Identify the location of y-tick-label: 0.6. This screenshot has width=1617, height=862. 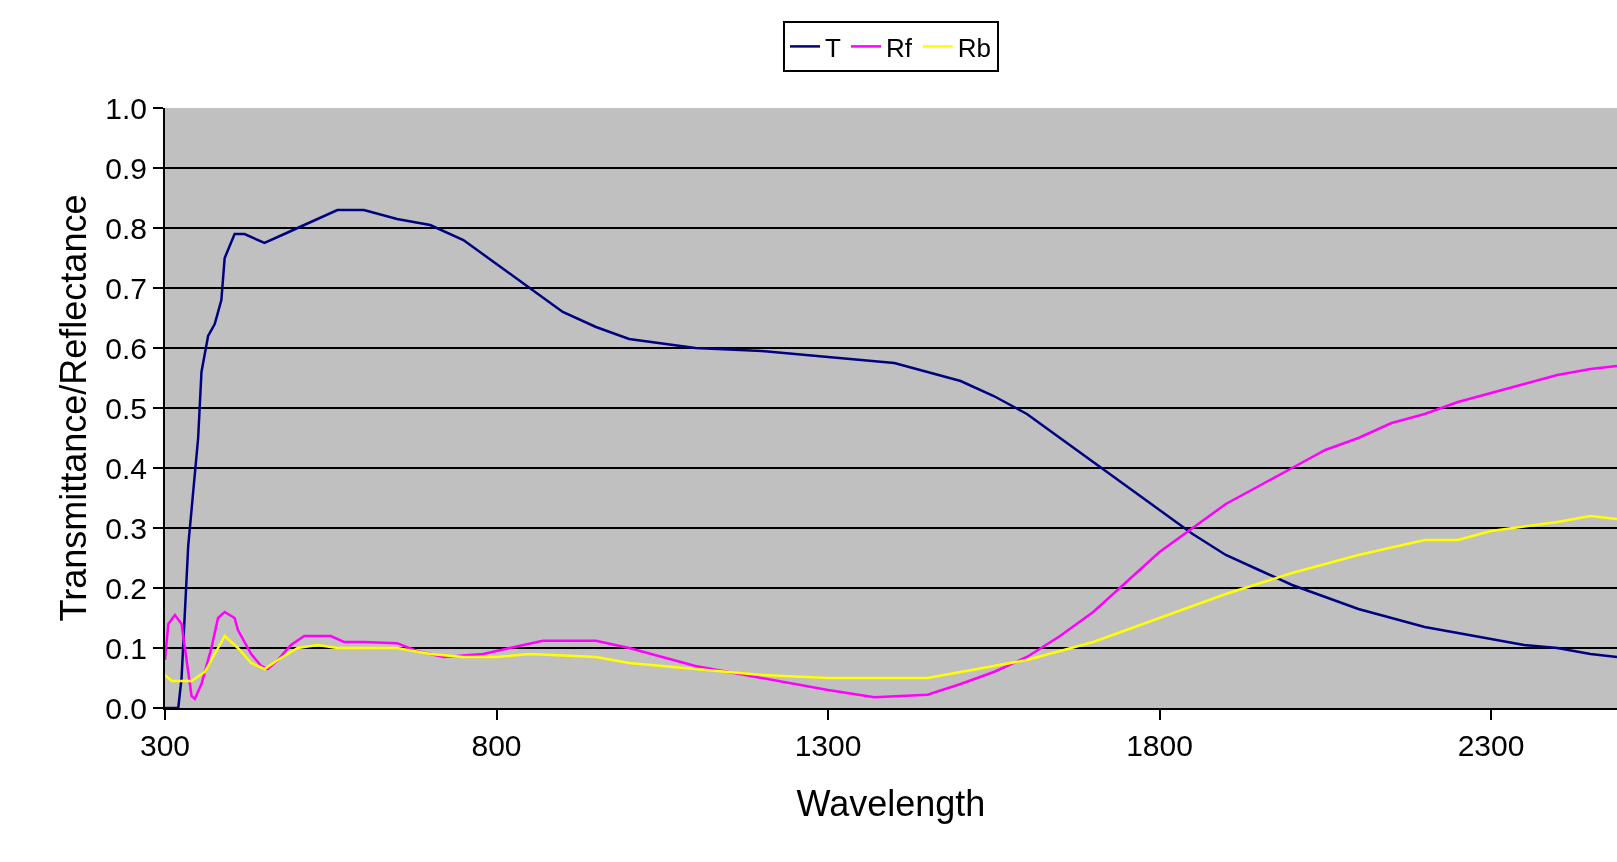
(126, 348).